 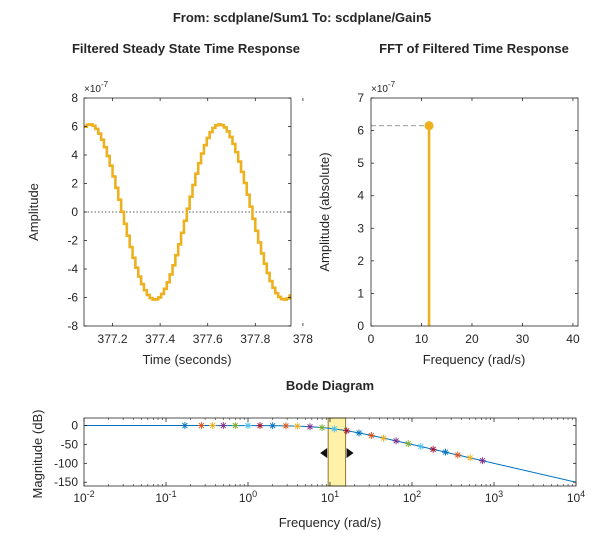 I want to click on time-response-ylabel: Amplitude, so click(x=33, y=212).